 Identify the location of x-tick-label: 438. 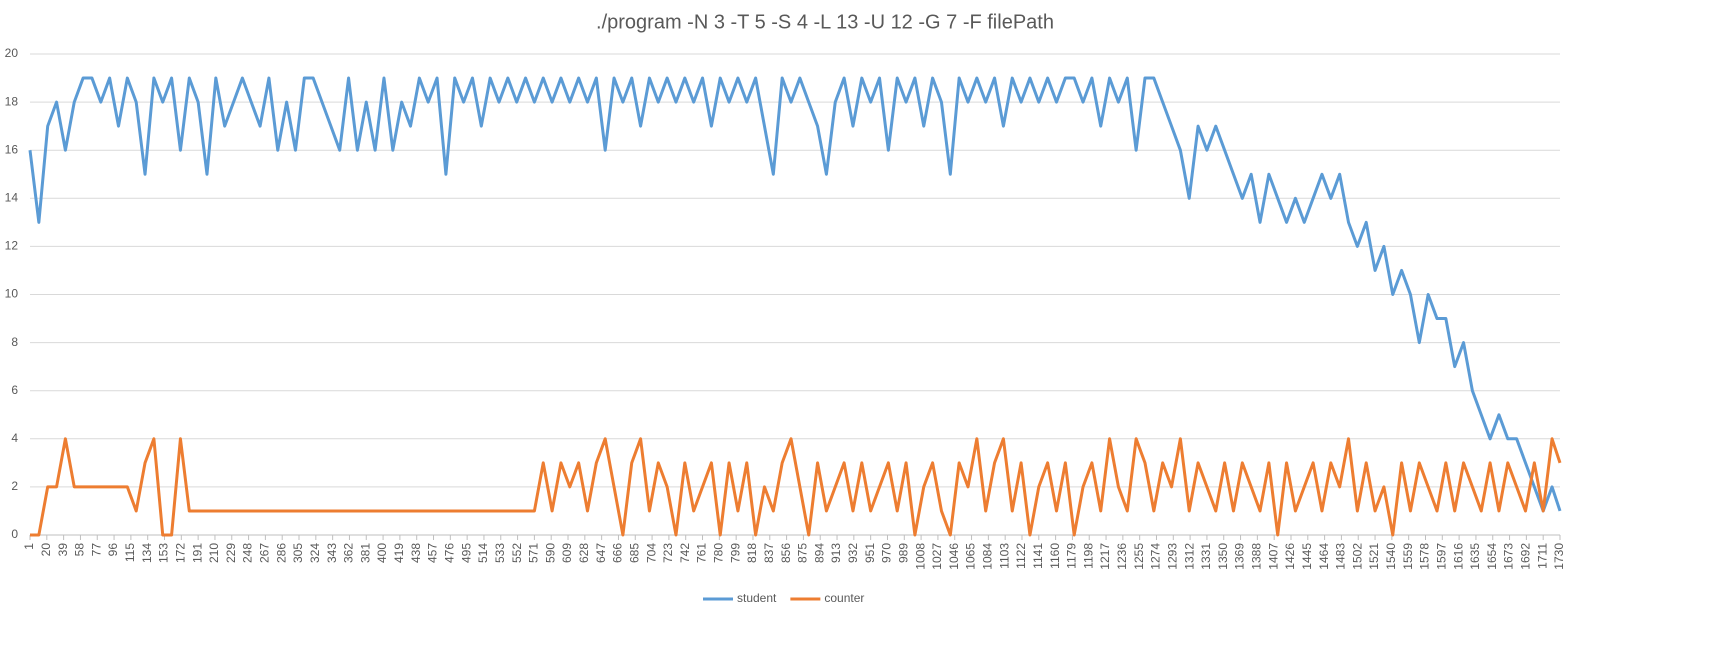
(416, 553).